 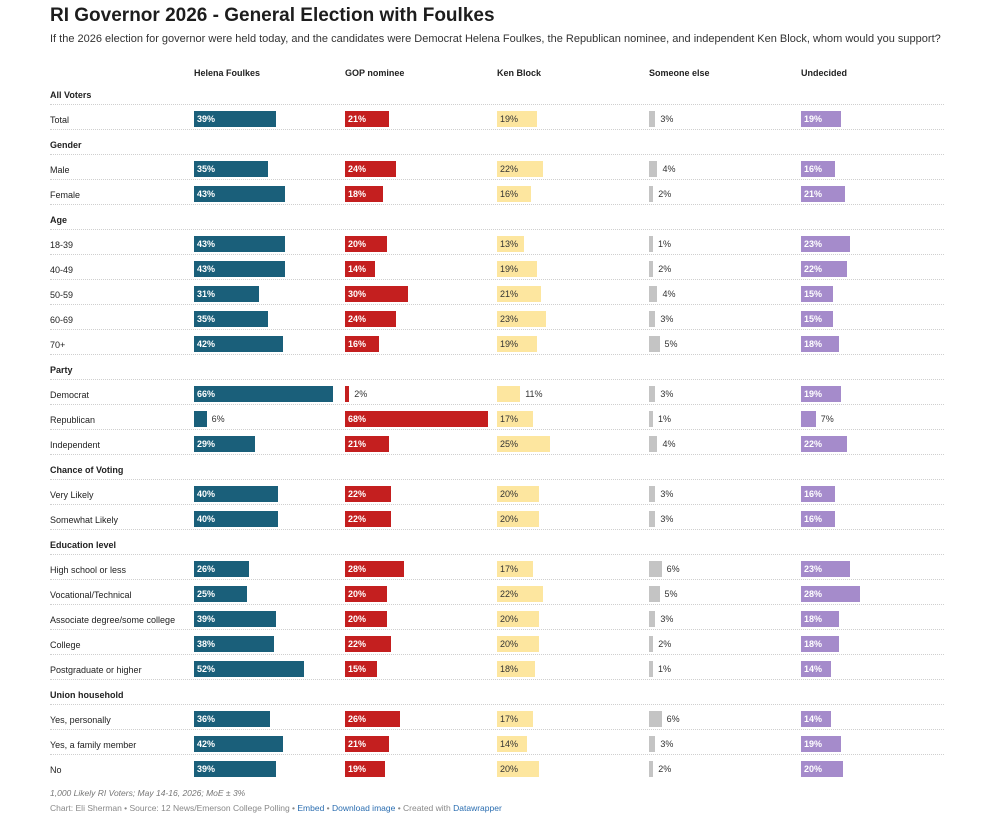 What do you see at coordinates (364, 808) in the screenshot?
I see `download-image-link: Download image` at bounding box center [364, 808].